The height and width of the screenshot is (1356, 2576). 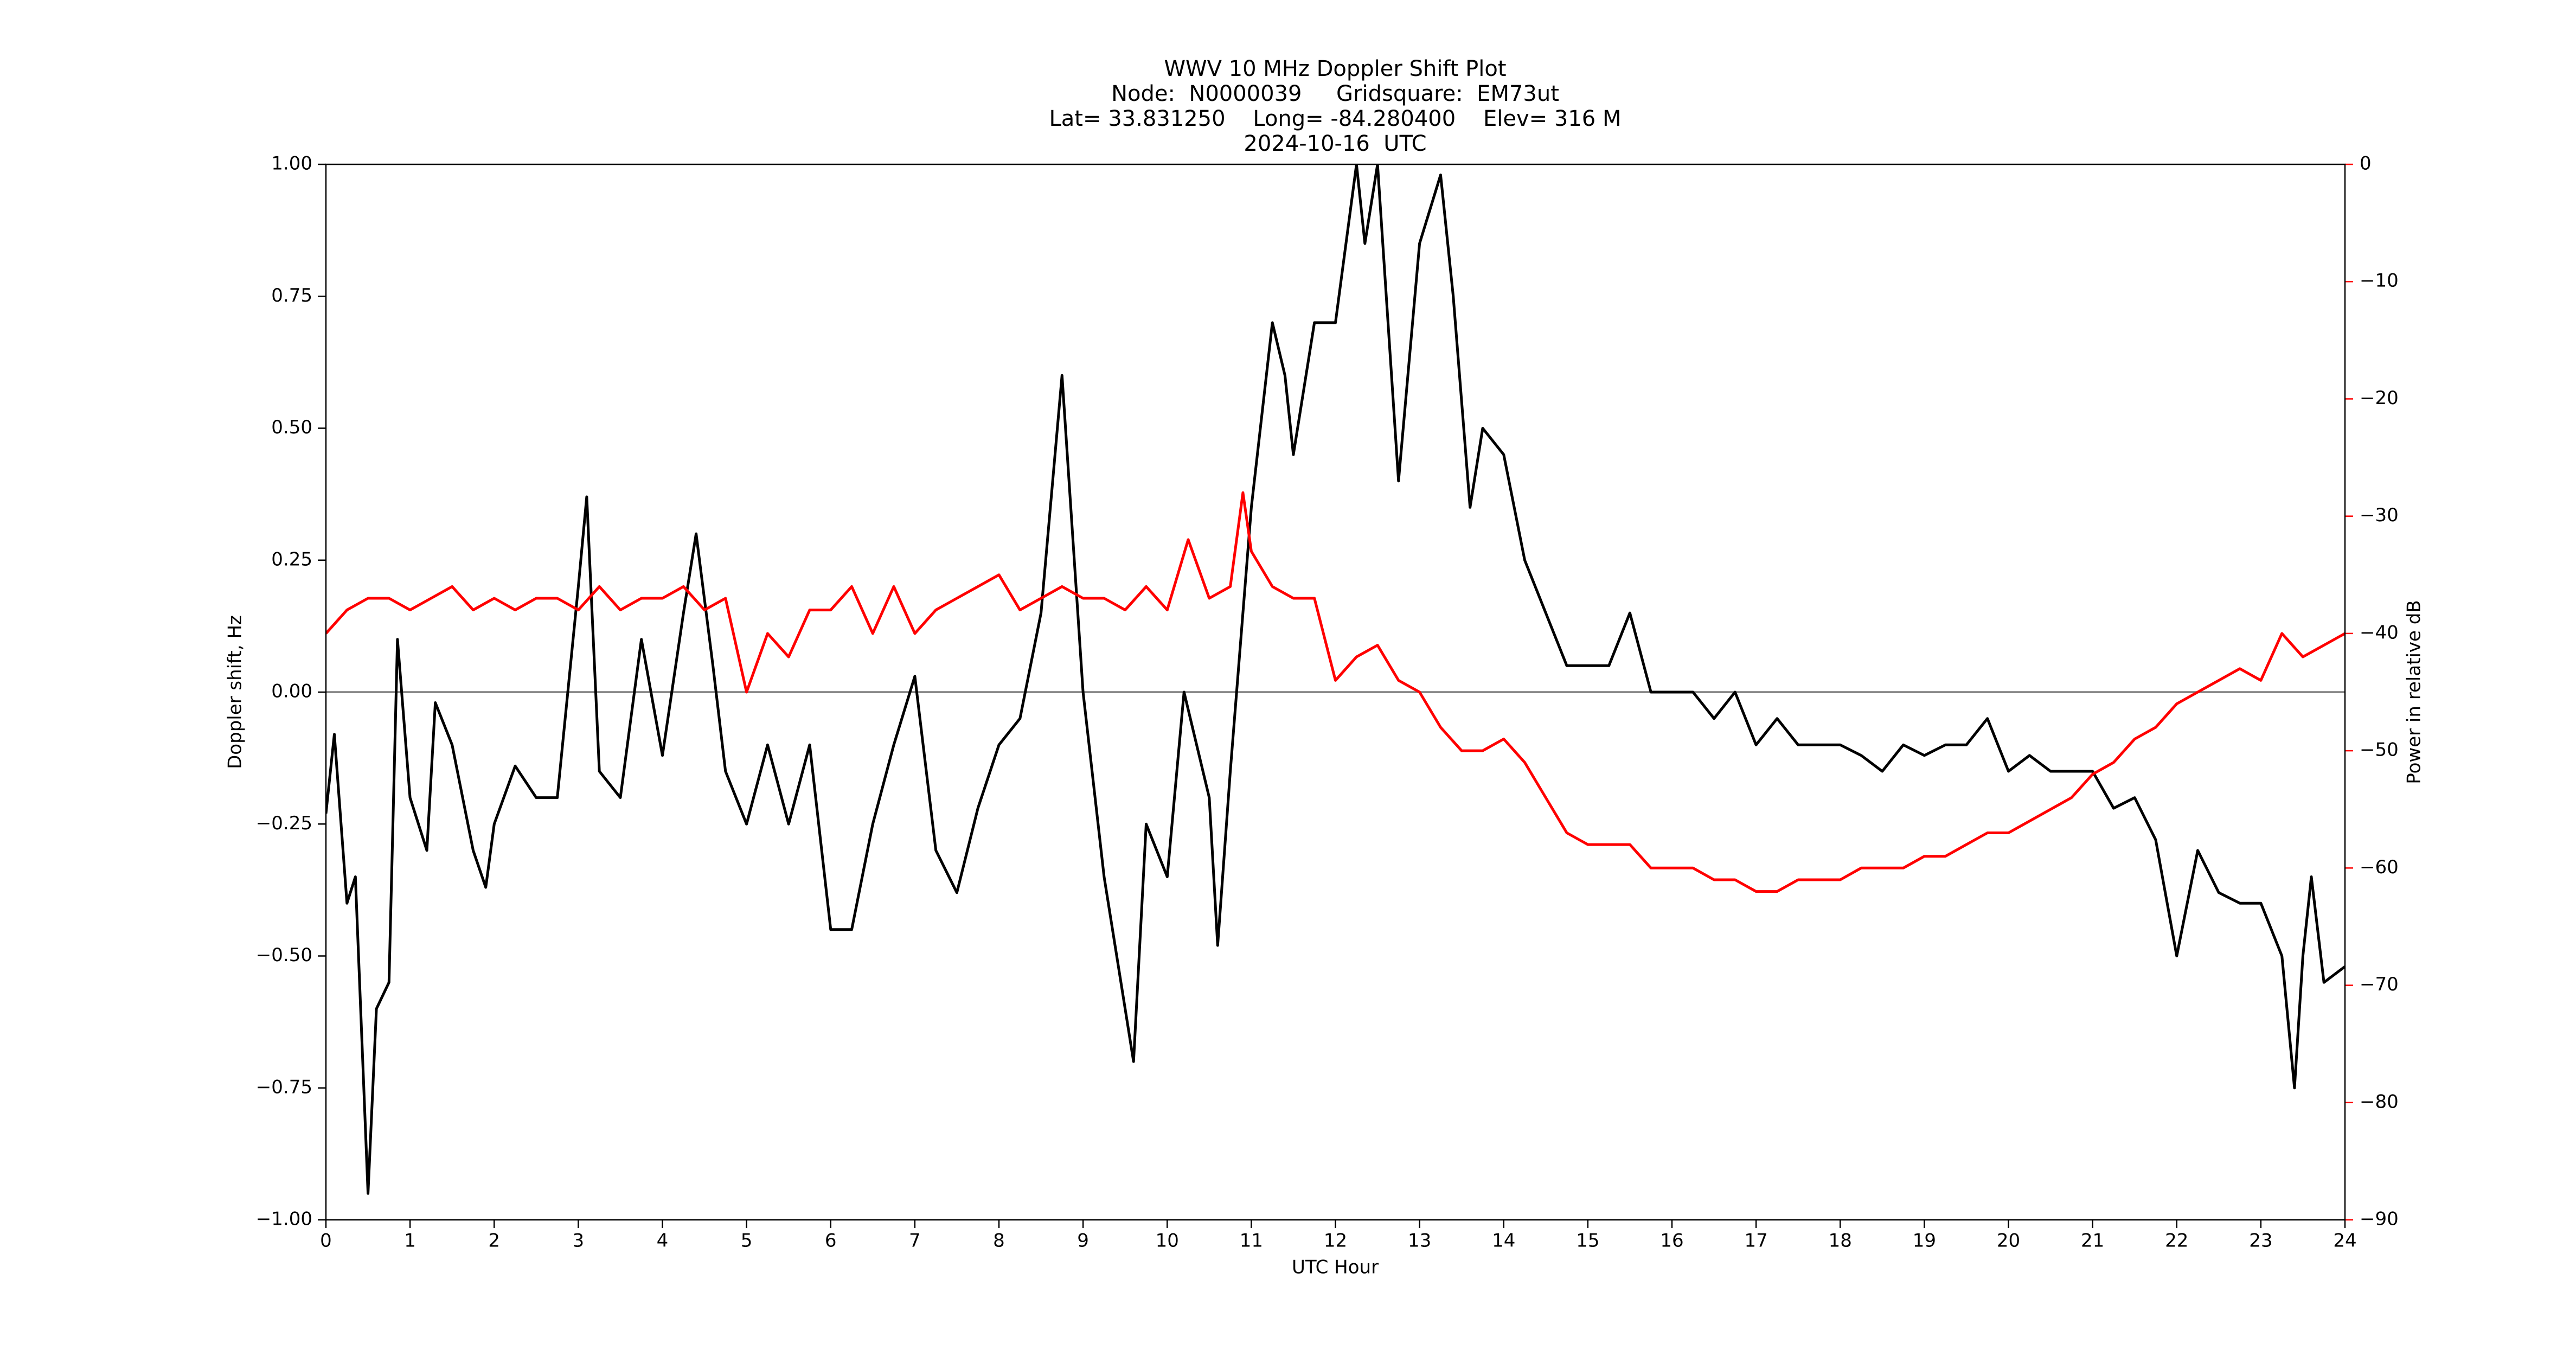 I want to click on x-tick-label: 10, so click(x=1167, y=1241).